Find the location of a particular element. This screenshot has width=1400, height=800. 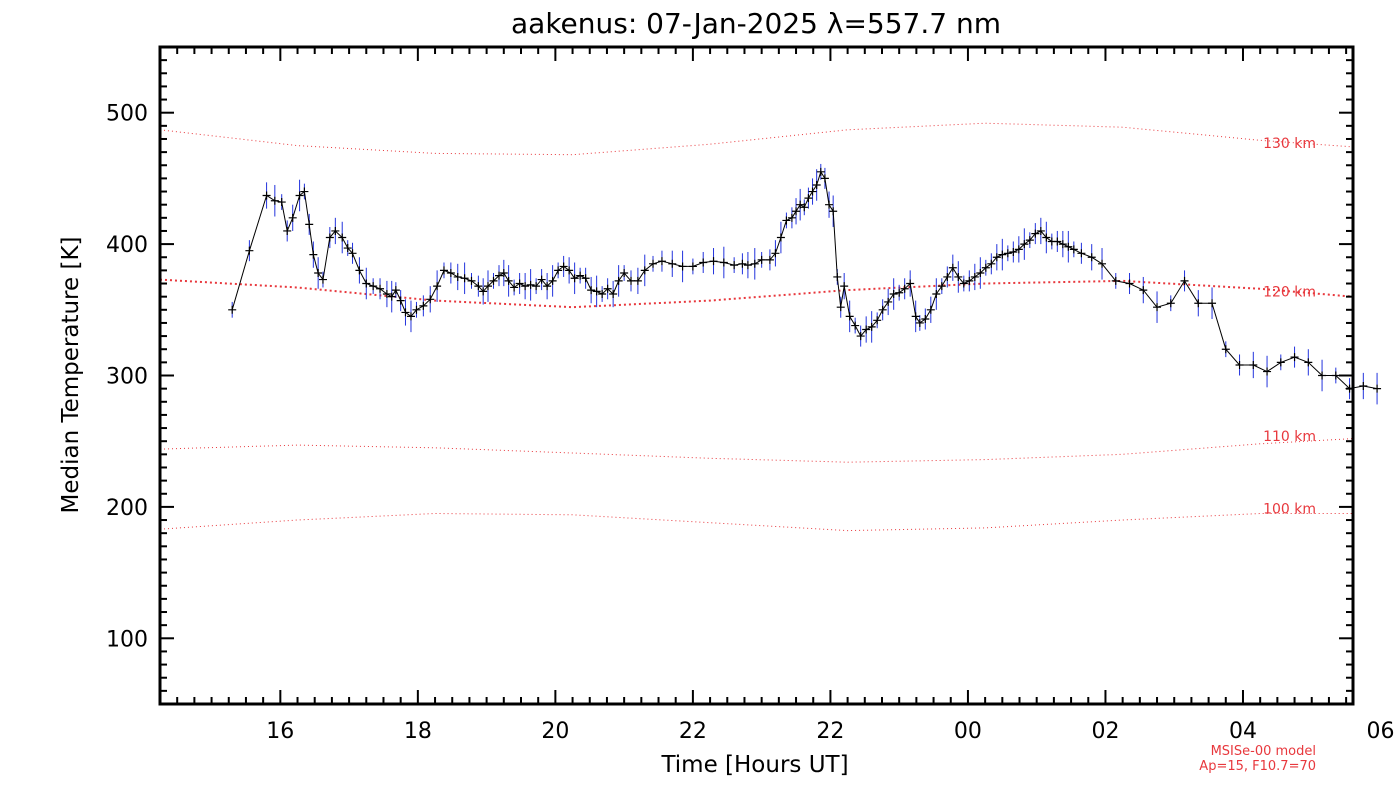

model-curve-label: 120 km is located at coordinates (1289, 293).